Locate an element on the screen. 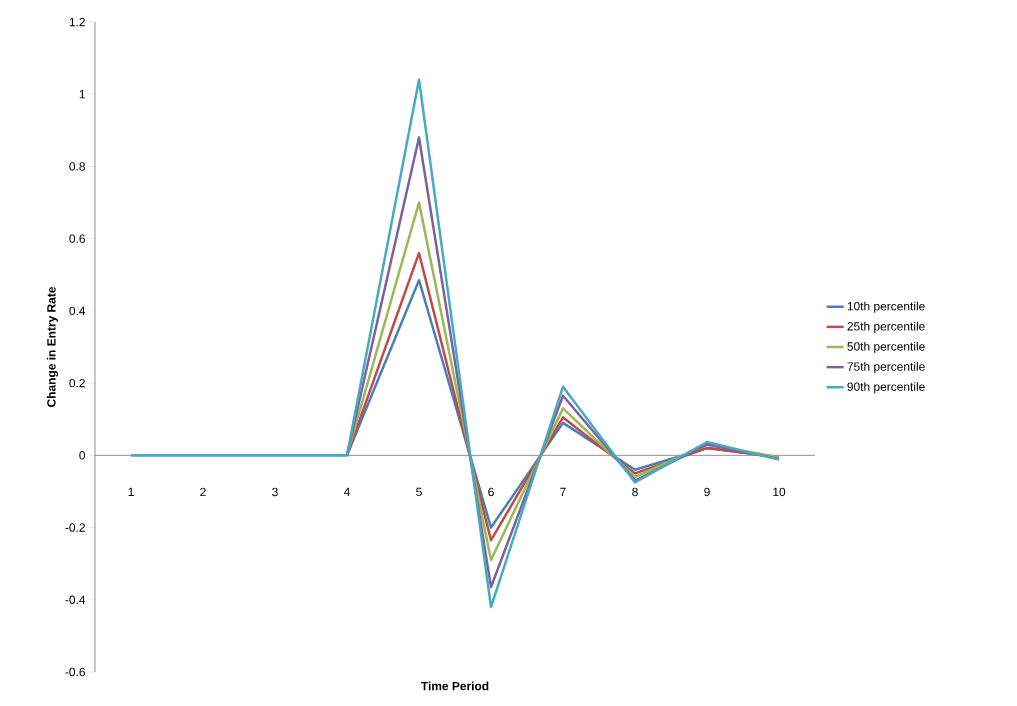 This screenshot has width=1017, height=706. y-tick-label: 1.2 is located at coordinates (77, 22).